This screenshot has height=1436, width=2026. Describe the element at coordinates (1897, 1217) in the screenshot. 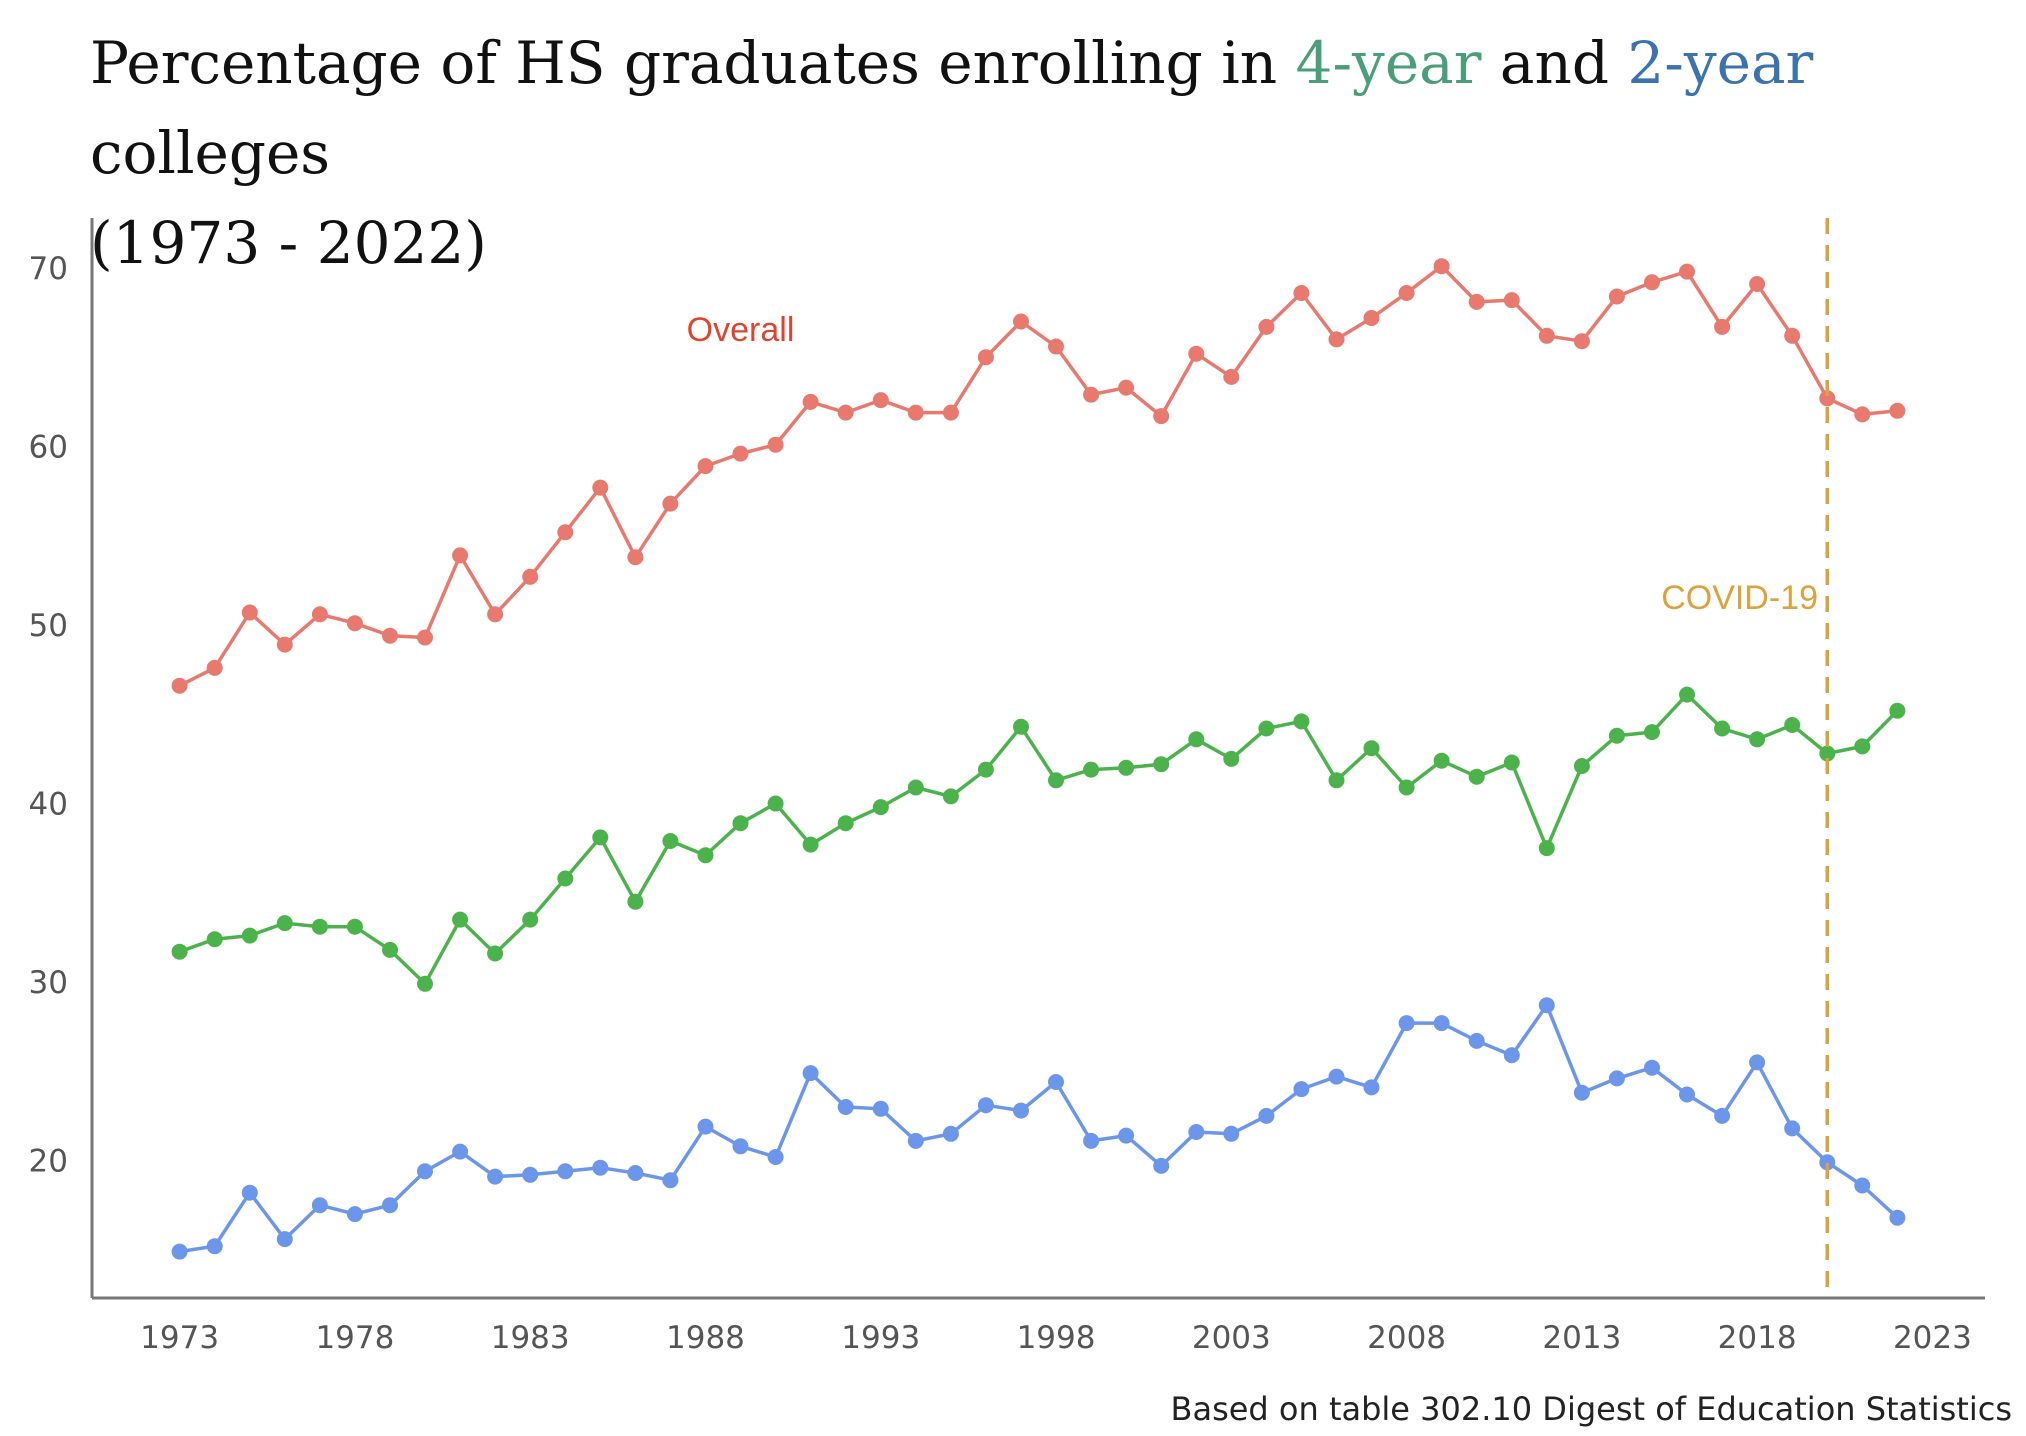

I see `data-point-two_year-2022` at that location.